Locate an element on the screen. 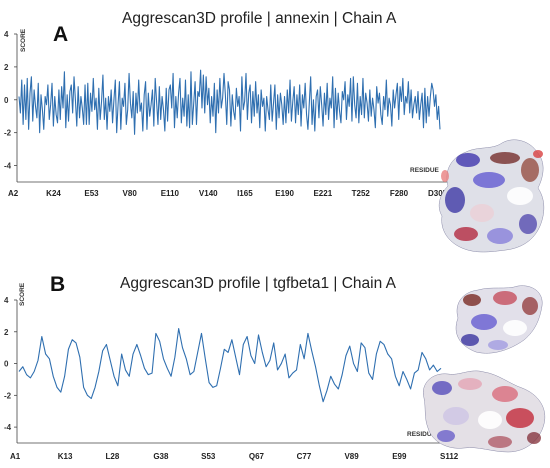 This screenshot has height=468, width=550. protein-surface-b1-image is located at coordinates (499, 319).